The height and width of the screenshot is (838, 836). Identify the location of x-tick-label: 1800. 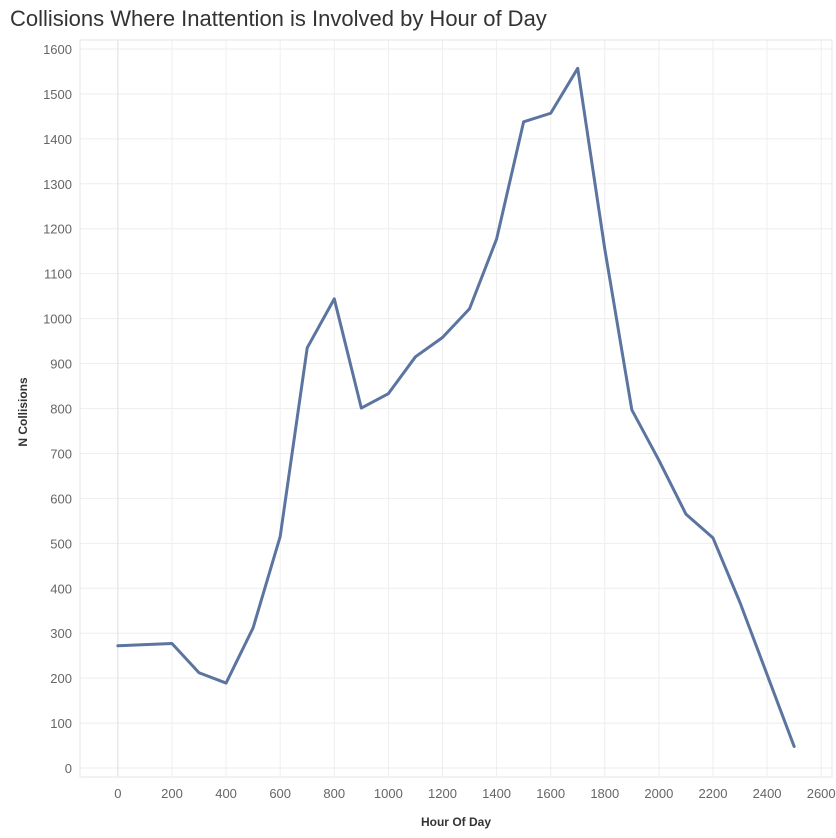
(604, 793).